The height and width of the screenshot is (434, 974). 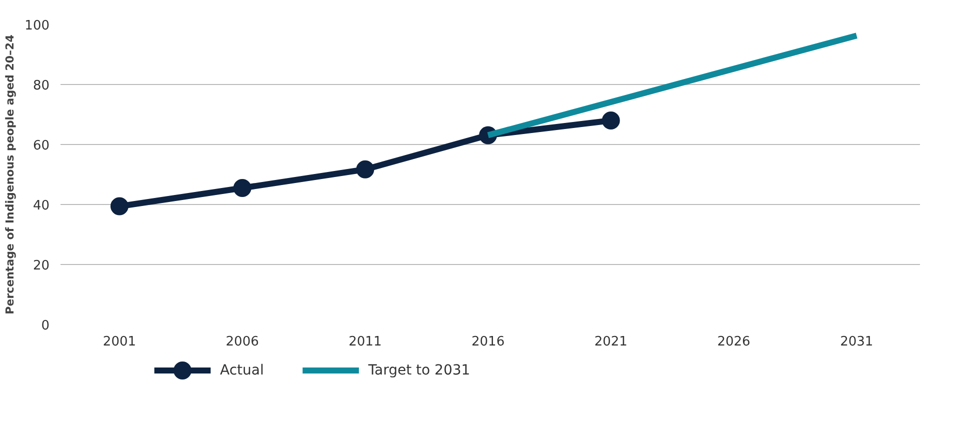 I want to click on y-axis-title: Percentage of Indigenous people aged 20–24, so click(x=10, y=174).